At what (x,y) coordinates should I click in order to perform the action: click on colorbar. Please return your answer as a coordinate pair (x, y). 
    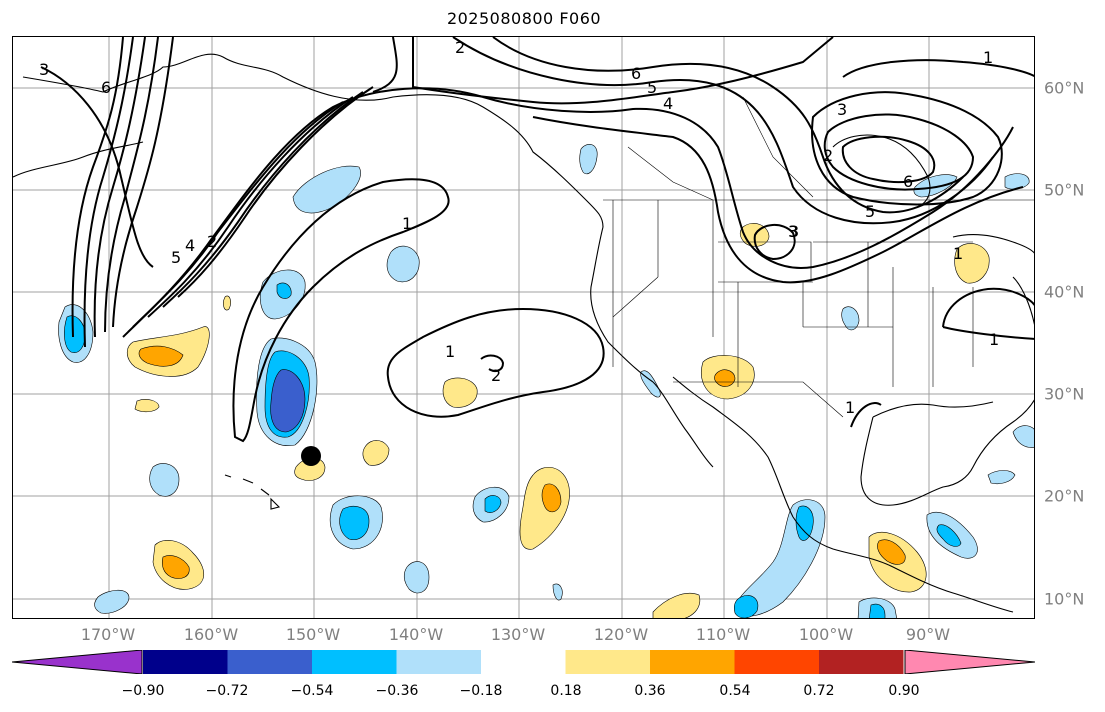
    Looking at the image, I should click on (523, 662).